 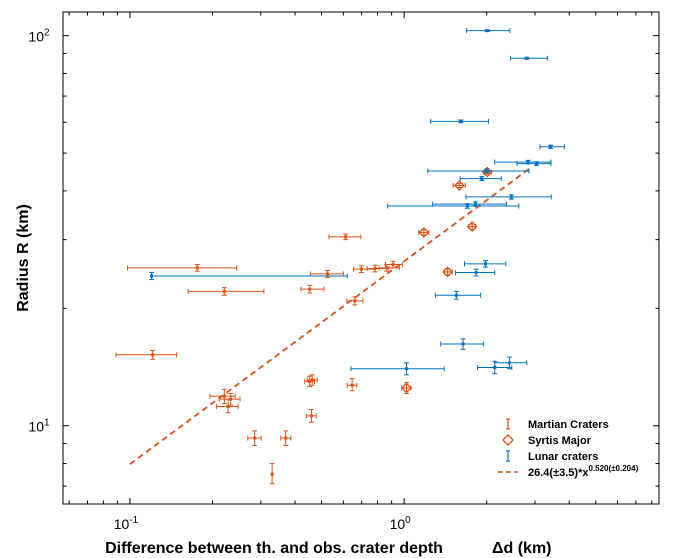 I want to click on legend-item: 26.4(±3.5)*x0.520(±0.204), so click(x=568, y=471).